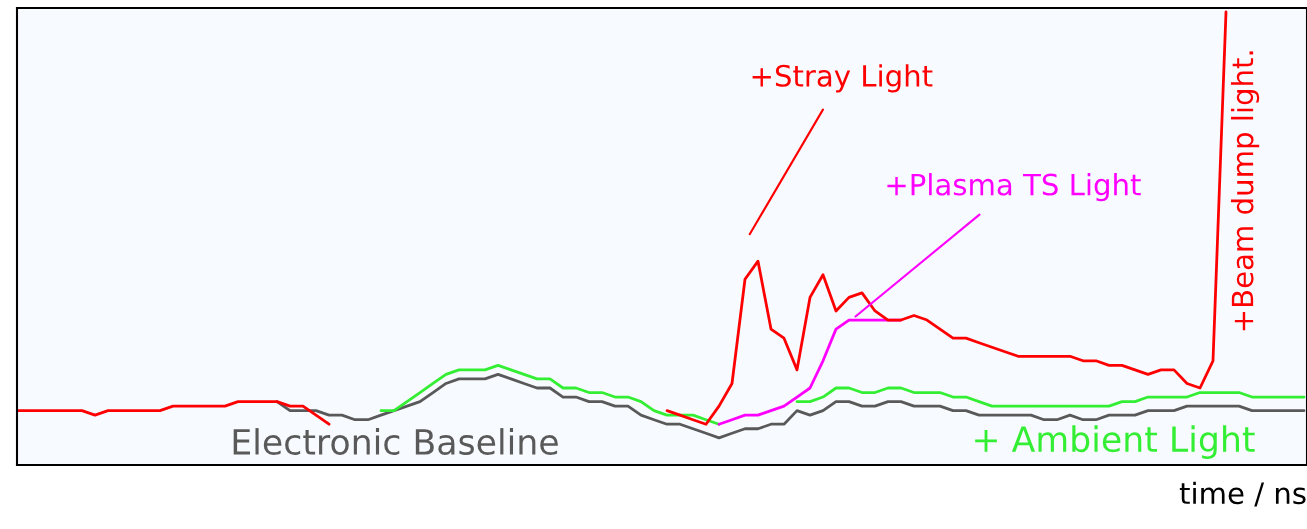 The width and height of the screenshot is (1307, 529). Describe the element at coordinates (1014, 187) in the screenshot. I see `text: +Plasma TS Light` at that location.